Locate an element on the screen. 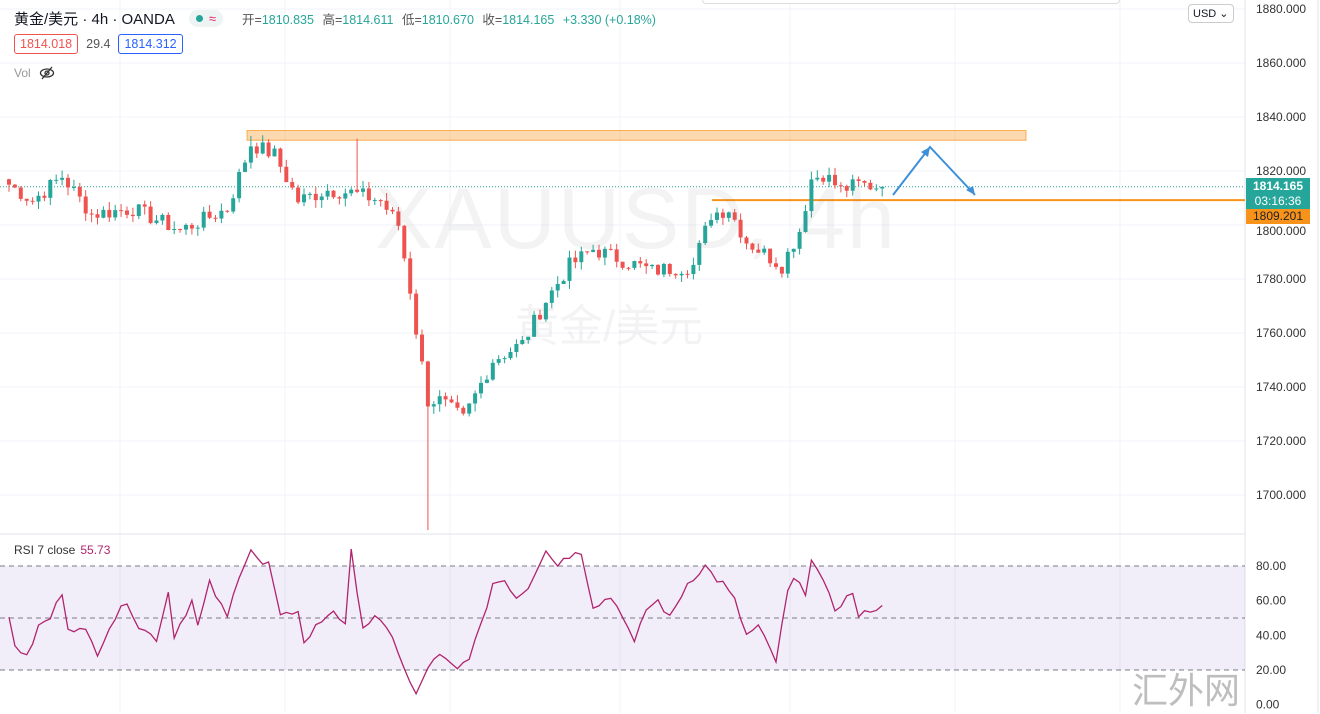 This screenshot has height=714, width=1320. arrow-head-down-icon is located at coordinates (970, 190).